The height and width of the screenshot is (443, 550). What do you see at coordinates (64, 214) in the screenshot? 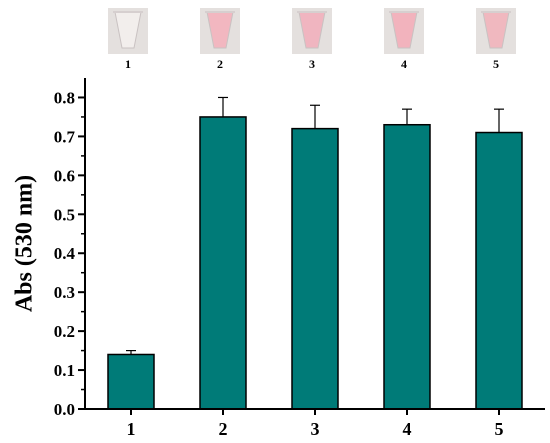
I see `y-tick-label: 0.5` at bounding box center [64, 214].